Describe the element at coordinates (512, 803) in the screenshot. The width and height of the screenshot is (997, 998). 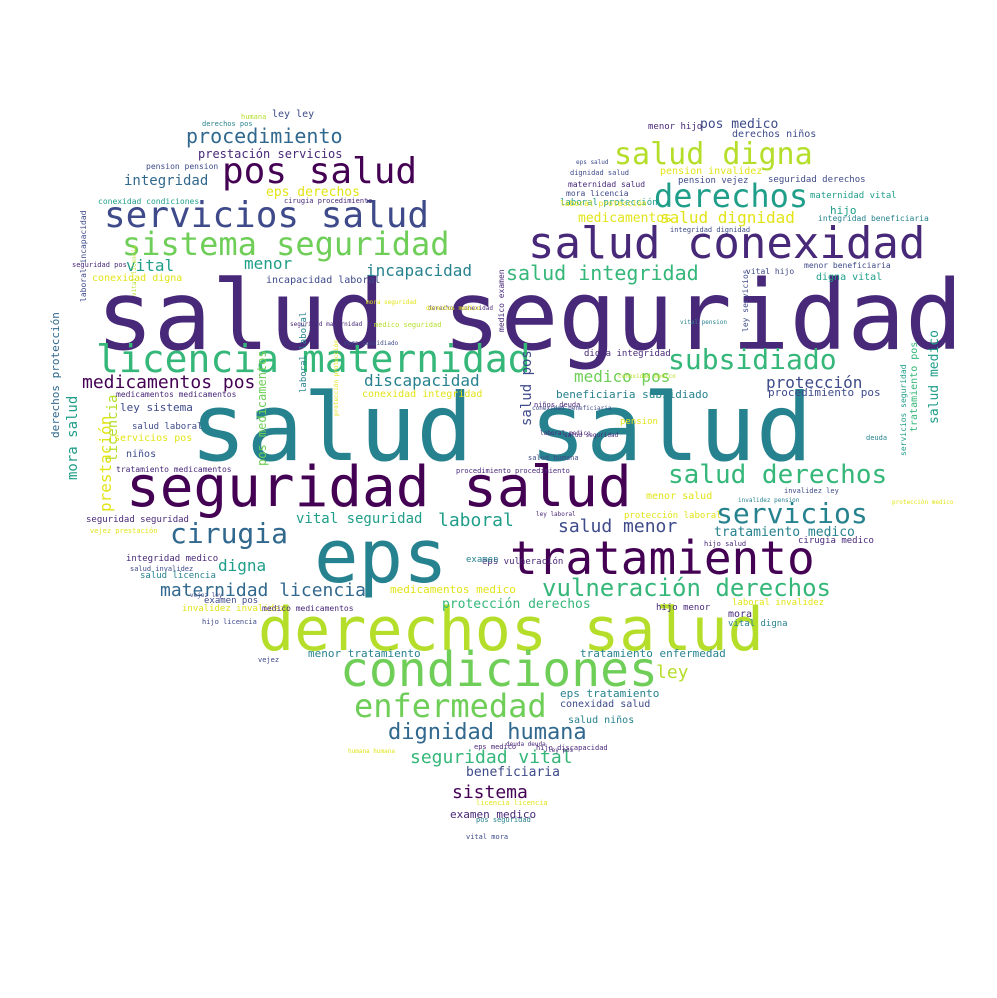
I see `cloud-word: licencia licencia` at that location.